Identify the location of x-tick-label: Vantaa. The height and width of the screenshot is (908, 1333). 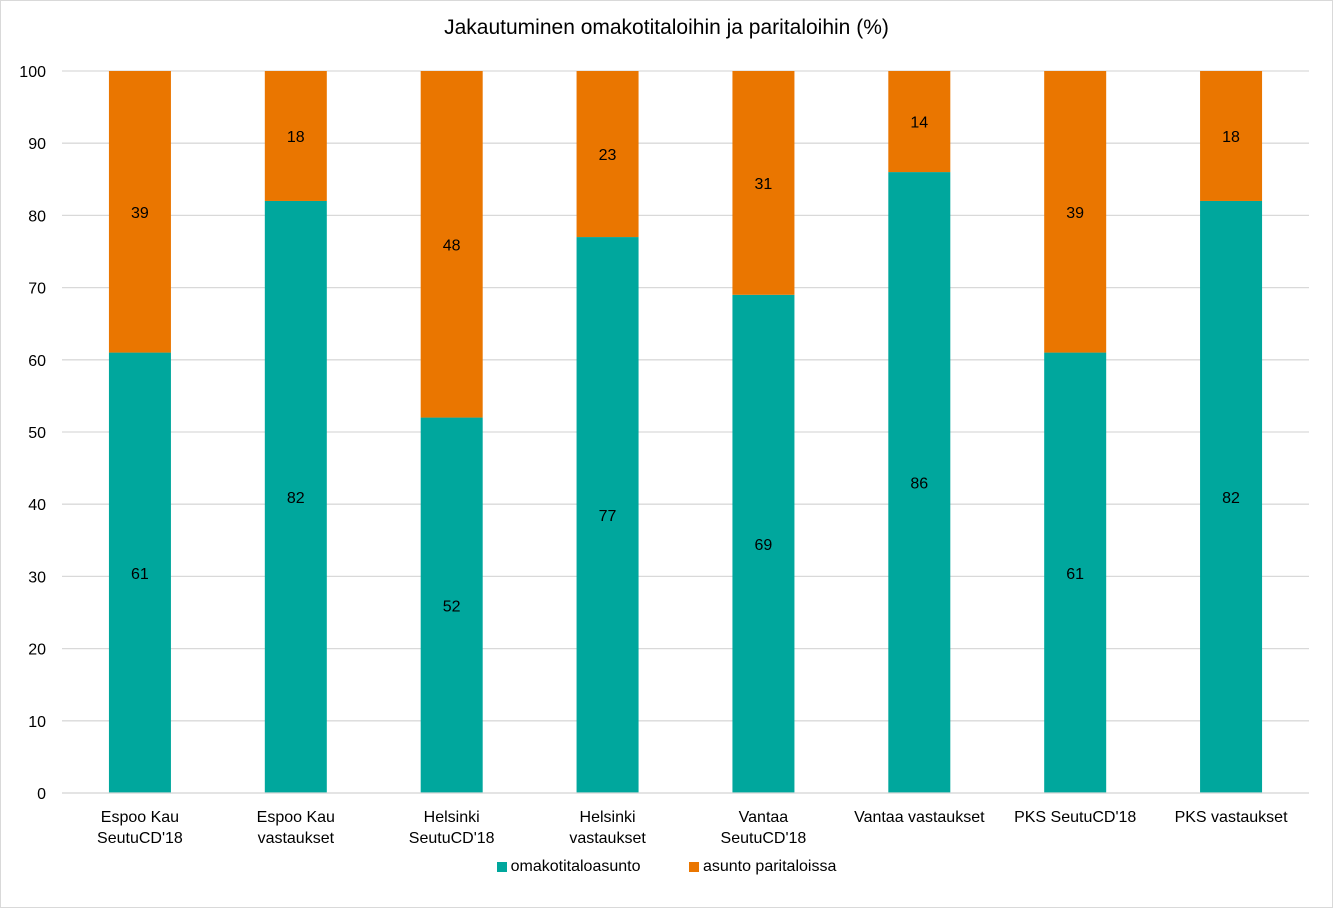
(764, 817).